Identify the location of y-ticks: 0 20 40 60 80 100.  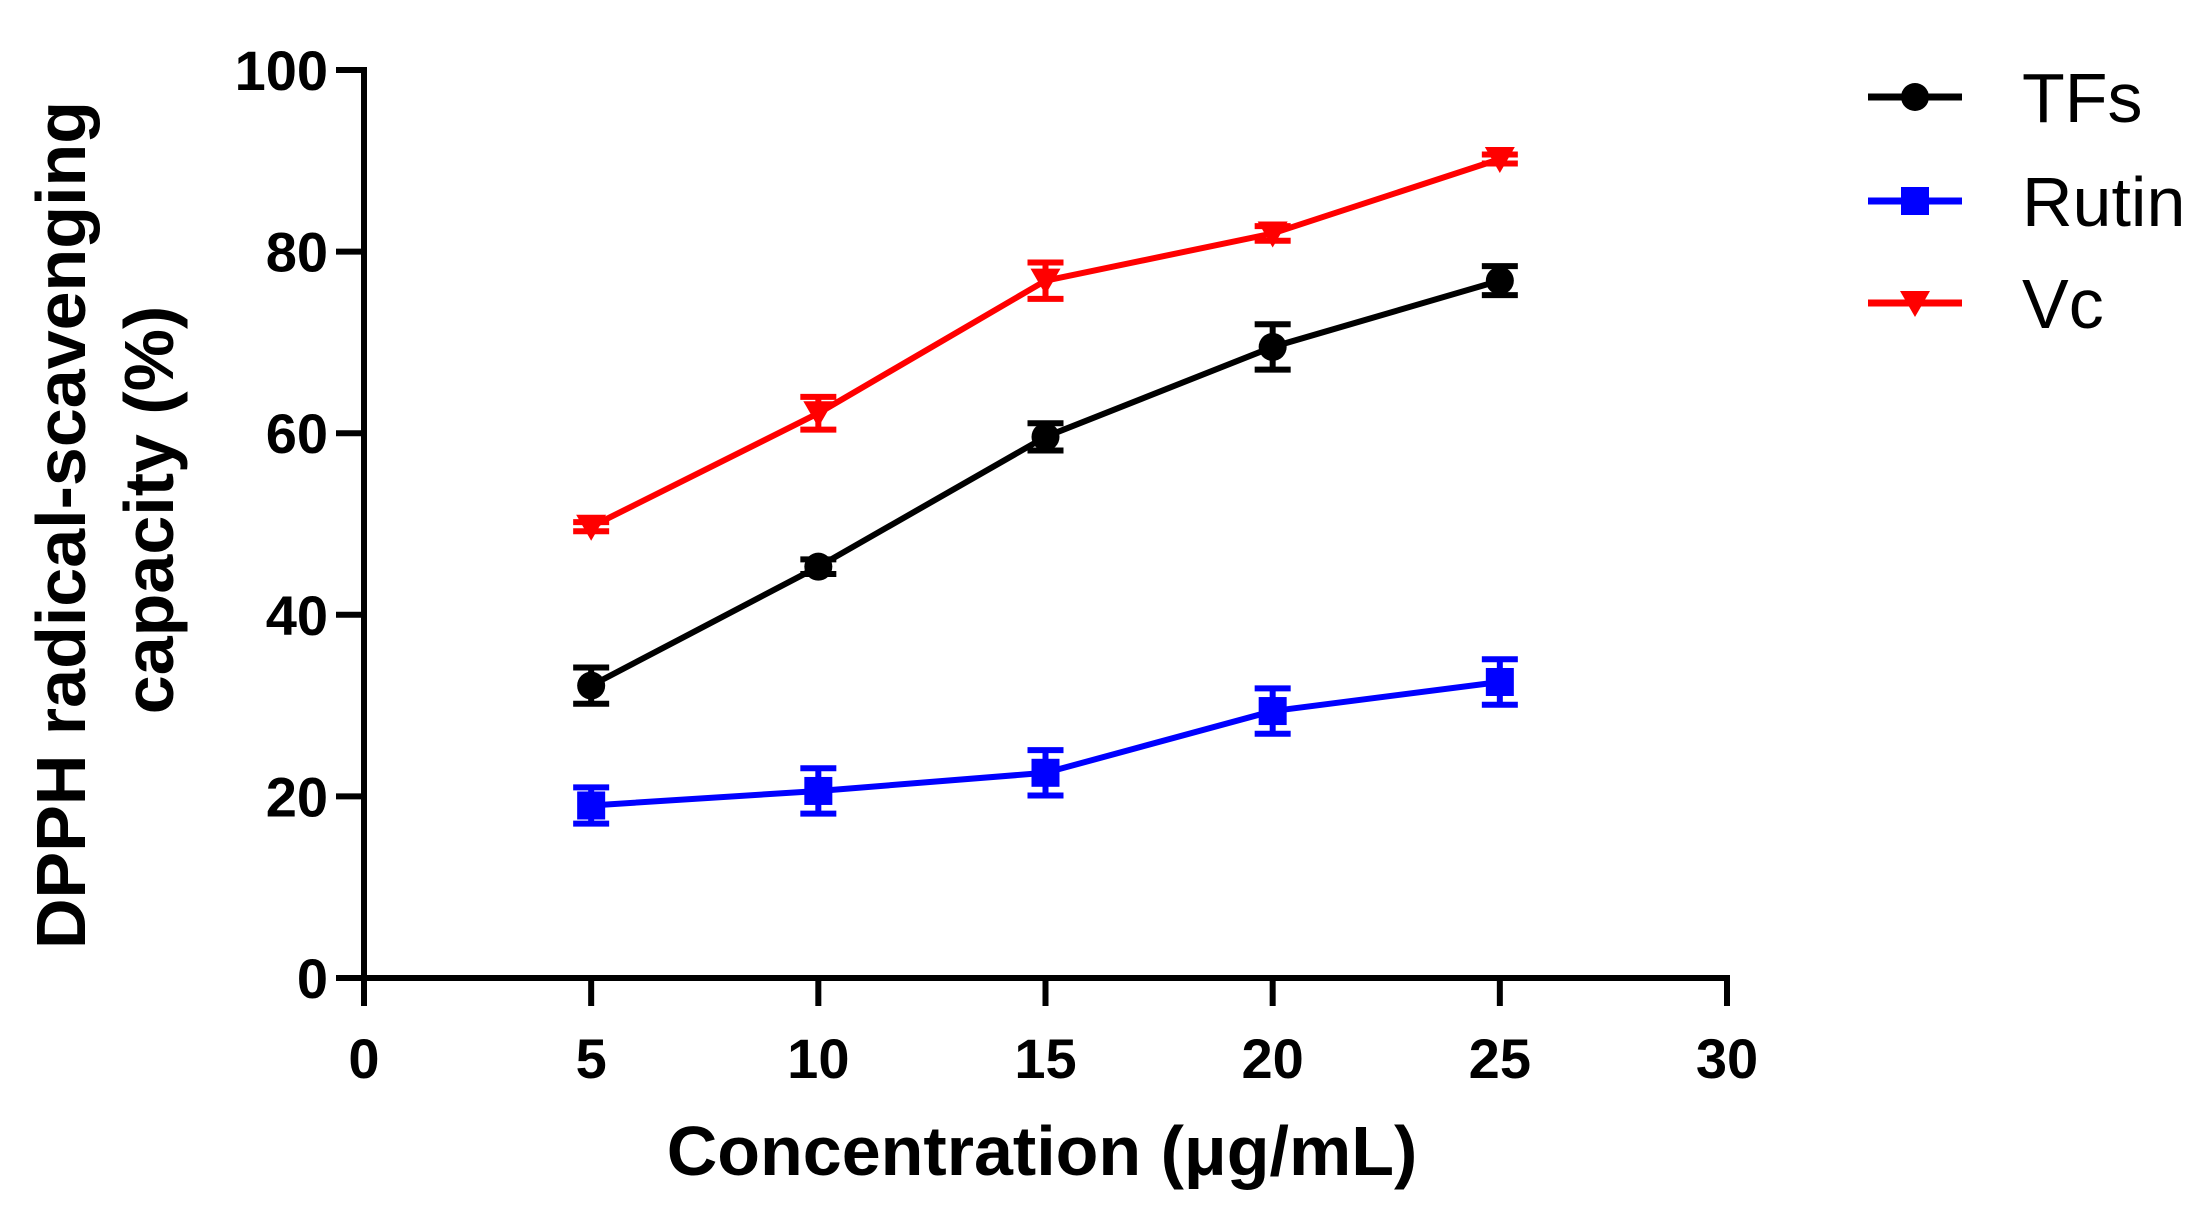
(299, 524).